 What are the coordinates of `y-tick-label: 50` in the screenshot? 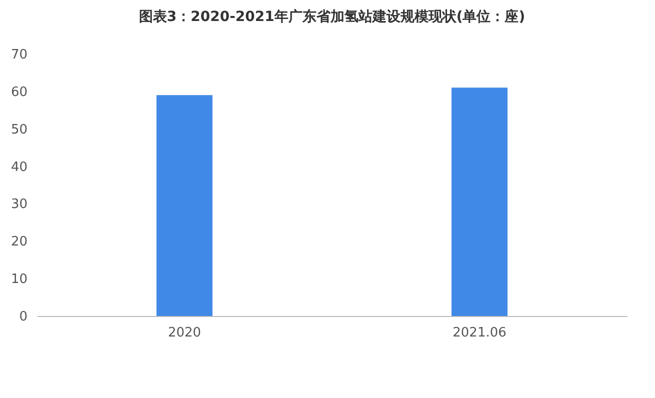 It's located at (19, 130).